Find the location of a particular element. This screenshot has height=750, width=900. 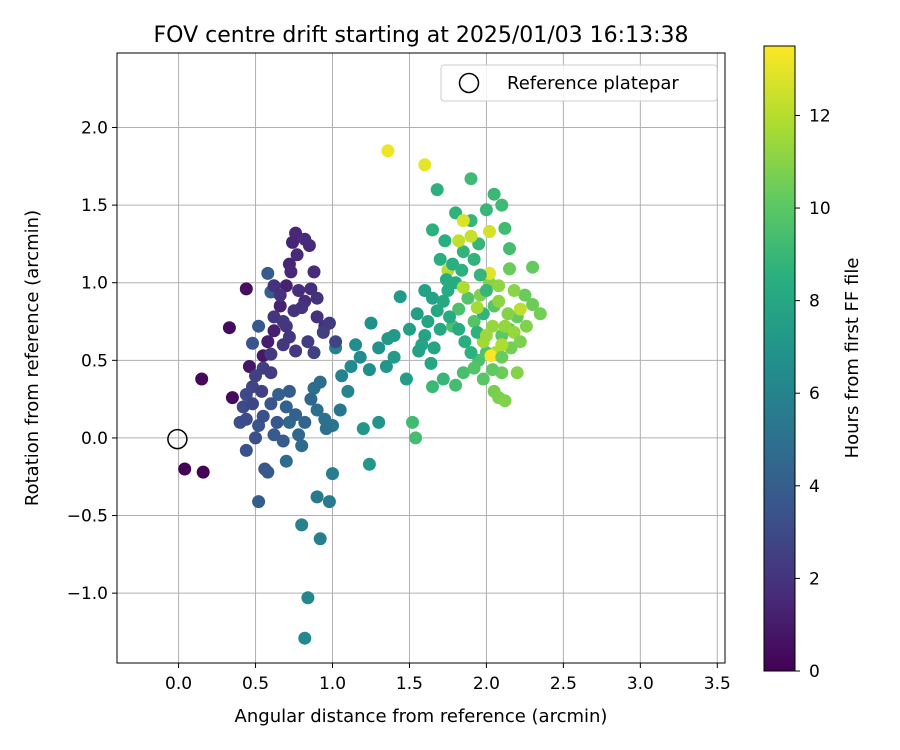

y-tick-label: −0.5 is located at coordinates (87, 517).